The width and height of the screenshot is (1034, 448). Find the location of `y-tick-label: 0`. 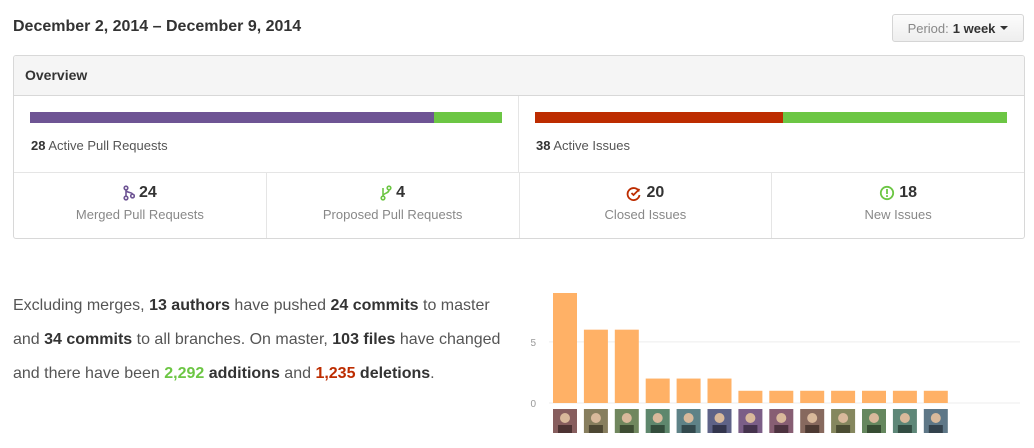

y-tick-label: 0 is located at coordinates (533, 404).